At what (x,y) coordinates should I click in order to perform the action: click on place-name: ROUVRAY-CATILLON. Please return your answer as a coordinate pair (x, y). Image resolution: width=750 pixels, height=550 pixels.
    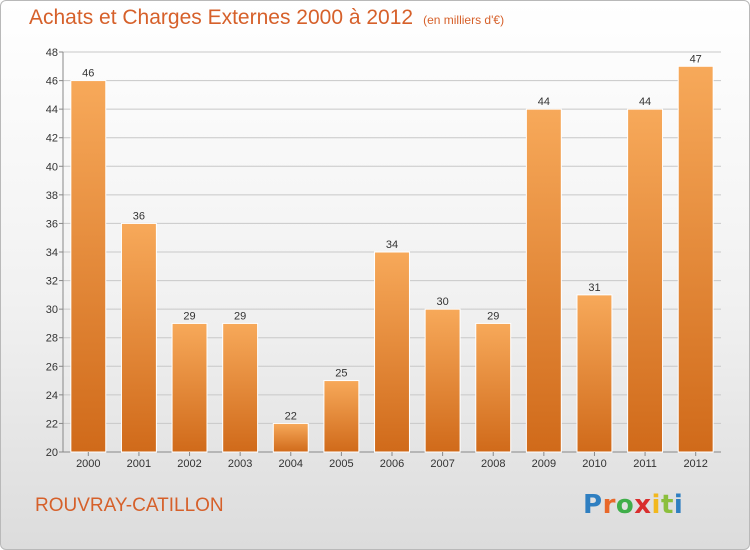
    Looking at the image, I should click on (129, 505).